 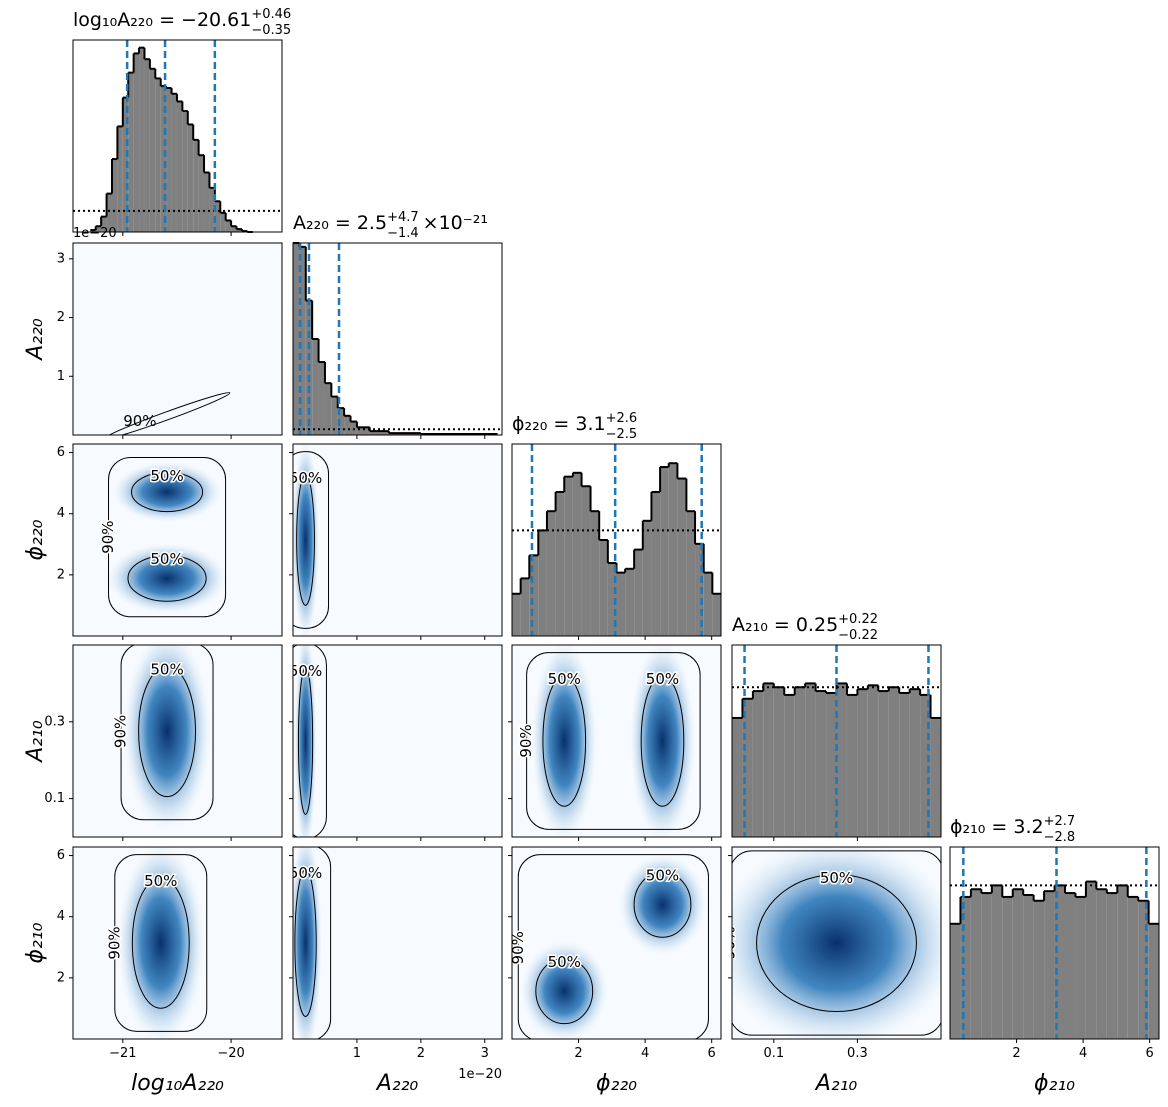 What do you see at coordinates (340, 223) in the screenshot?
I see `title-main: A₂₂₀ = 2.5` at bounding box center [340, 223].